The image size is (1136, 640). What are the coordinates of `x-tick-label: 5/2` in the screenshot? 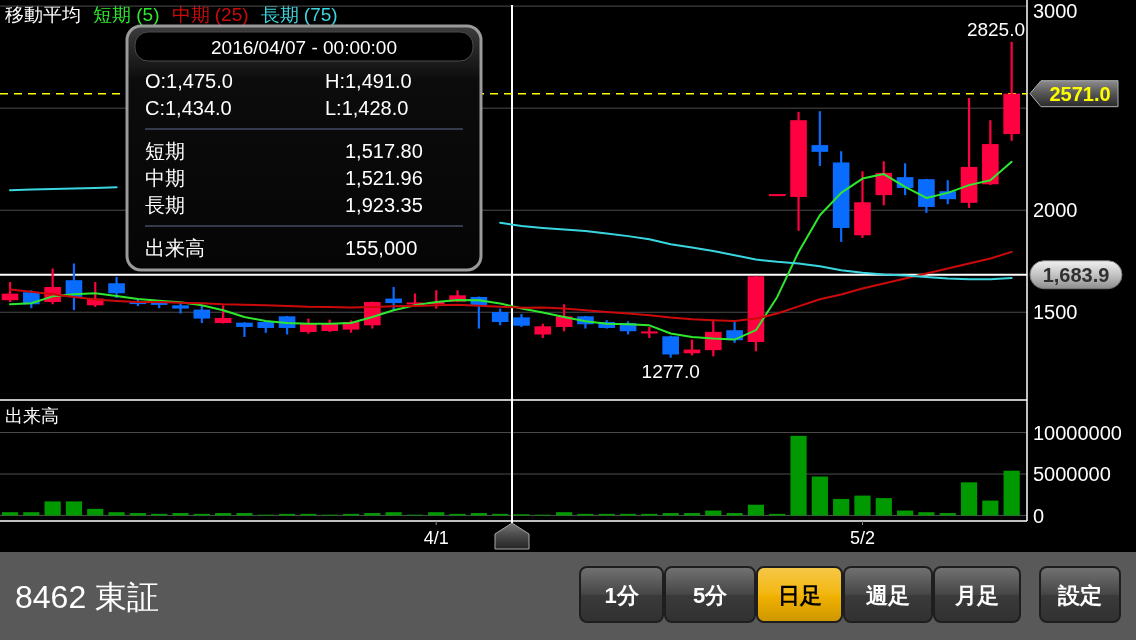 It's located at (862, 538).